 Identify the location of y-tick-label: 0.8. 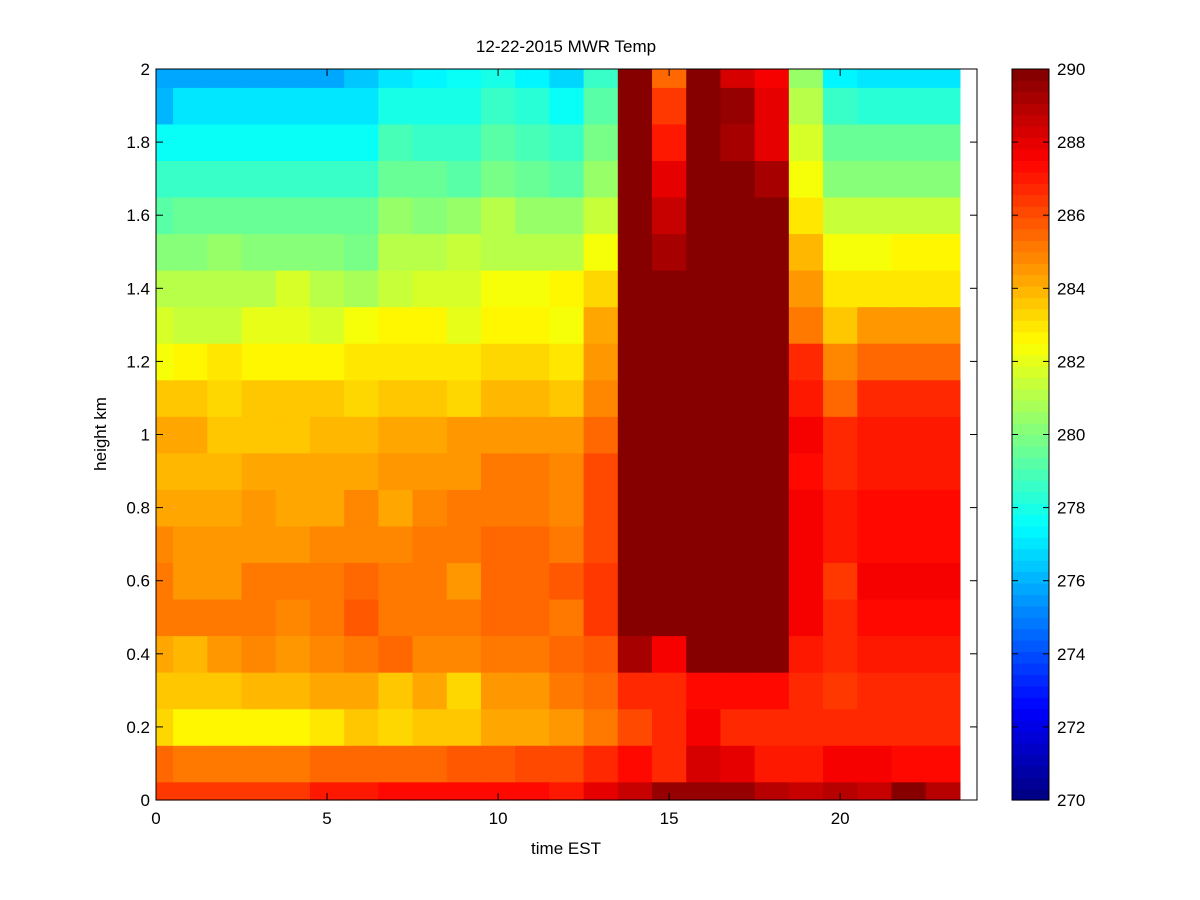
(138, 508).